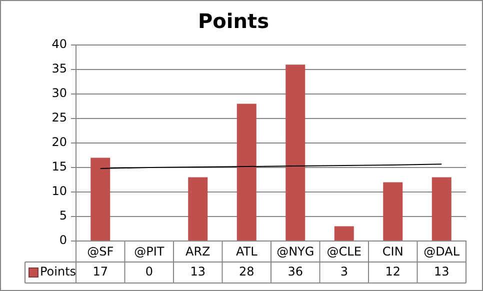 The height and width of the screenshot is (291, 483). Describe the element at coordinates (149, 271) in the screenshot. I see `data-label: 0` at that location.